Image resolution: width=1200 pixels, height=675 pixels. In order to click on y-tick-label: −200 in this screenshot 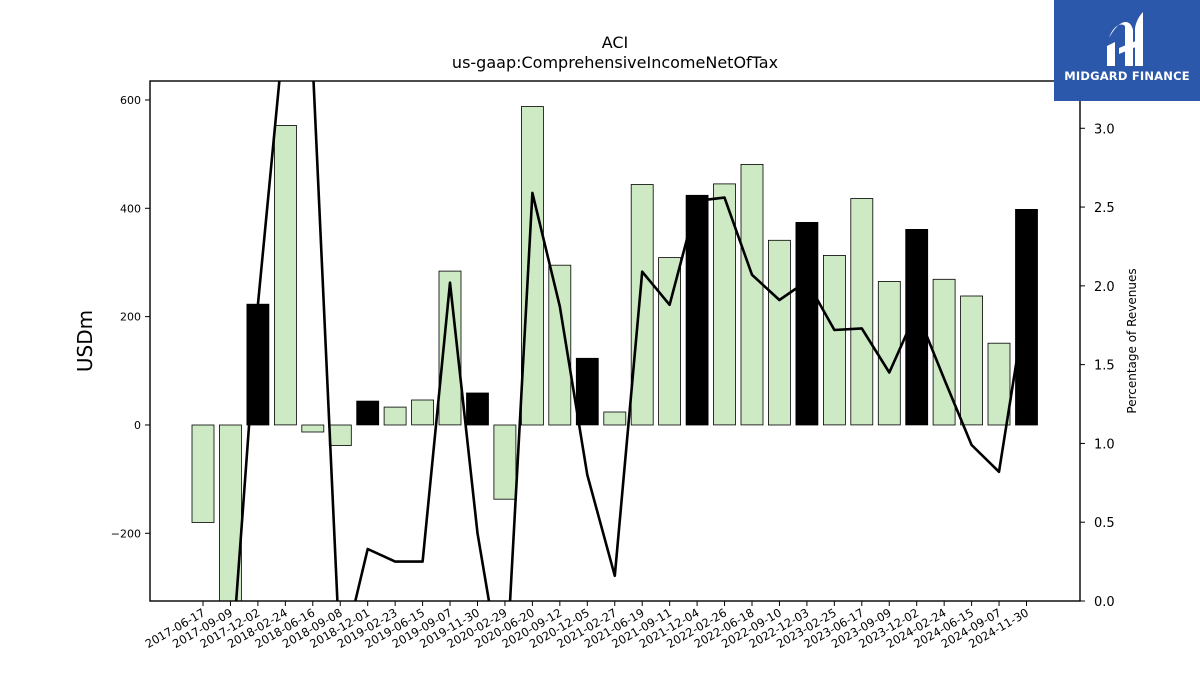, I will do `click(126, 533)`.